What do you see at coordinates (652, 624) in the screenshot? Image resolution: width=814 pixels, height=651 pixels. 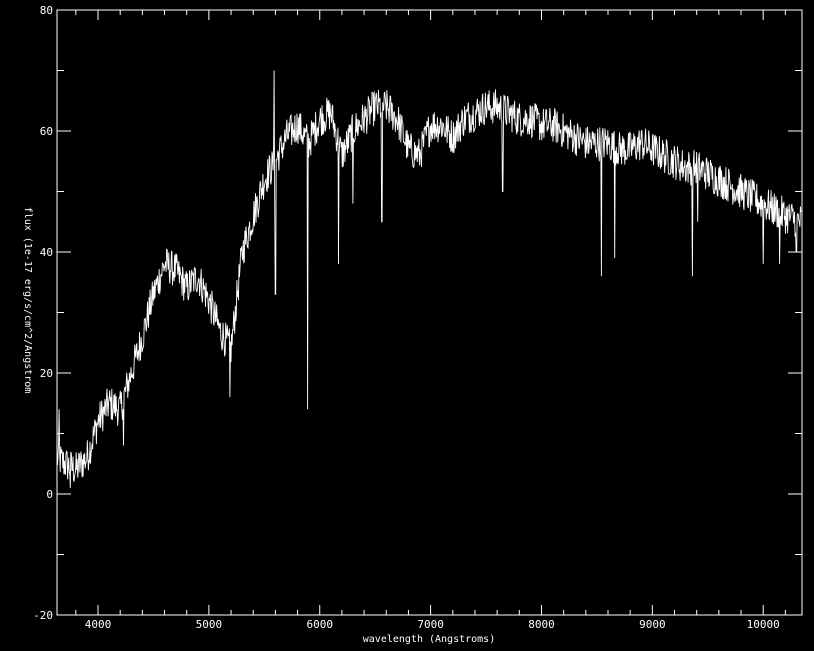 I see `x-tick-label: 9000` at bounding box center [652, 624].